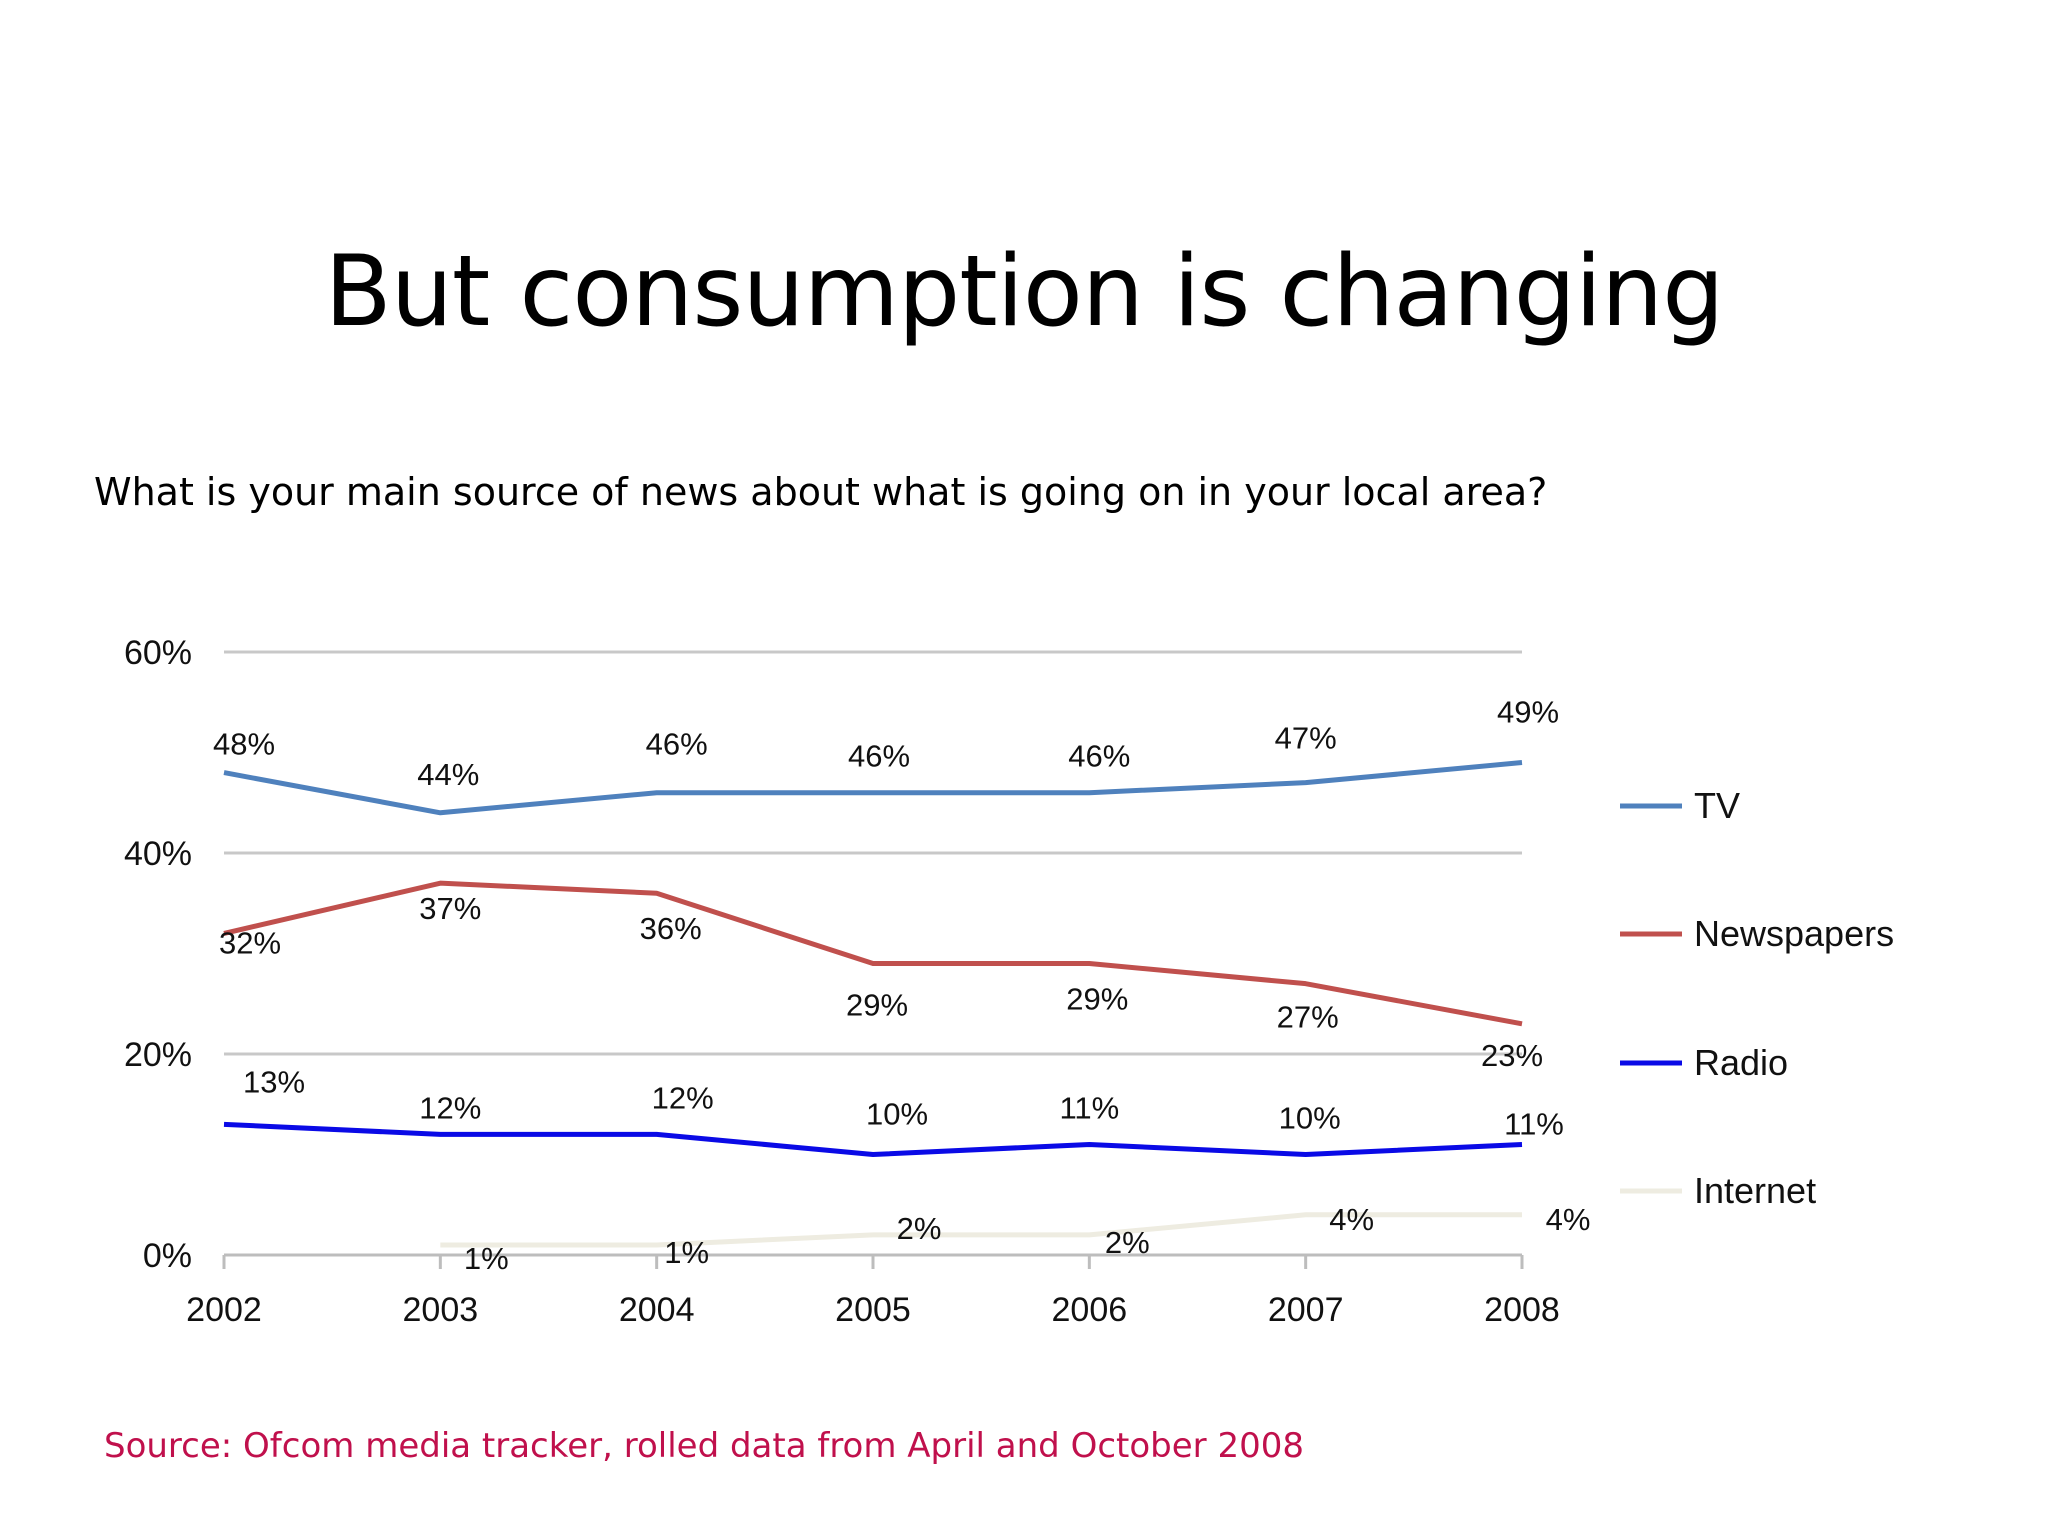  What do you see at coordinates (981, 1230) in the screenshot?
I see `series-line-internet` at bounding box center [981, 1230].